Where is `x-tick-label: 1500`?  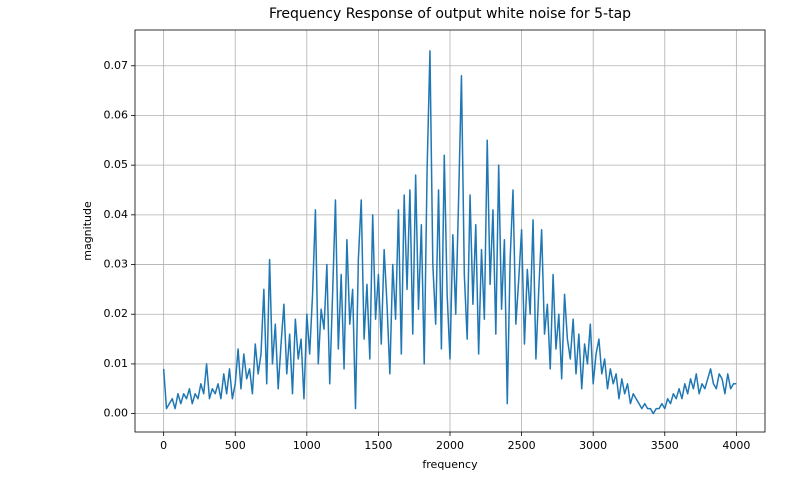 x-tick-label: 1500 is located at coordinates (378, 445).